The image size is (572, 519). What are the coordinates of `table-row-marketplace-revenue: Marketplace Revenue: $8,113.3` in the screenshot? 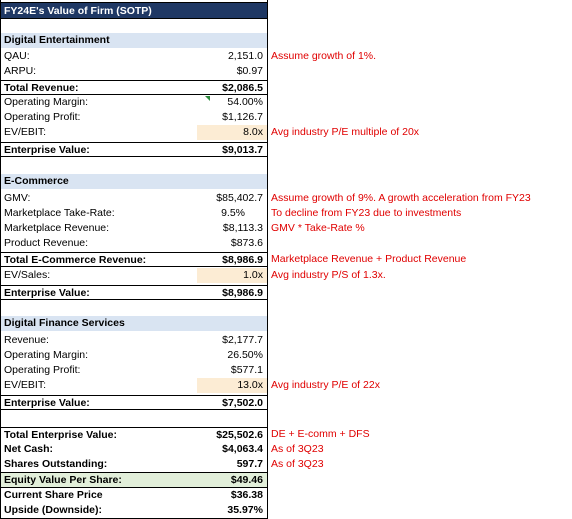 It's located at (134, 228).